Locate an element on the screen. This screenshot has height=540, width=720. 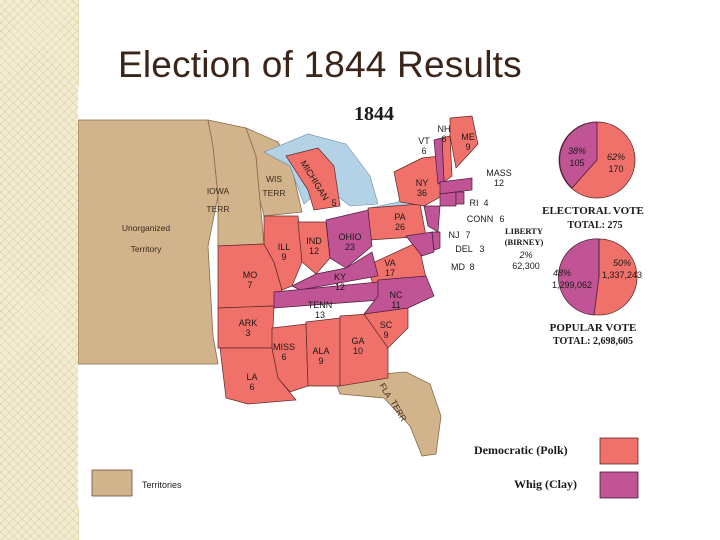
state-ind is located at coordinates (314, 248).